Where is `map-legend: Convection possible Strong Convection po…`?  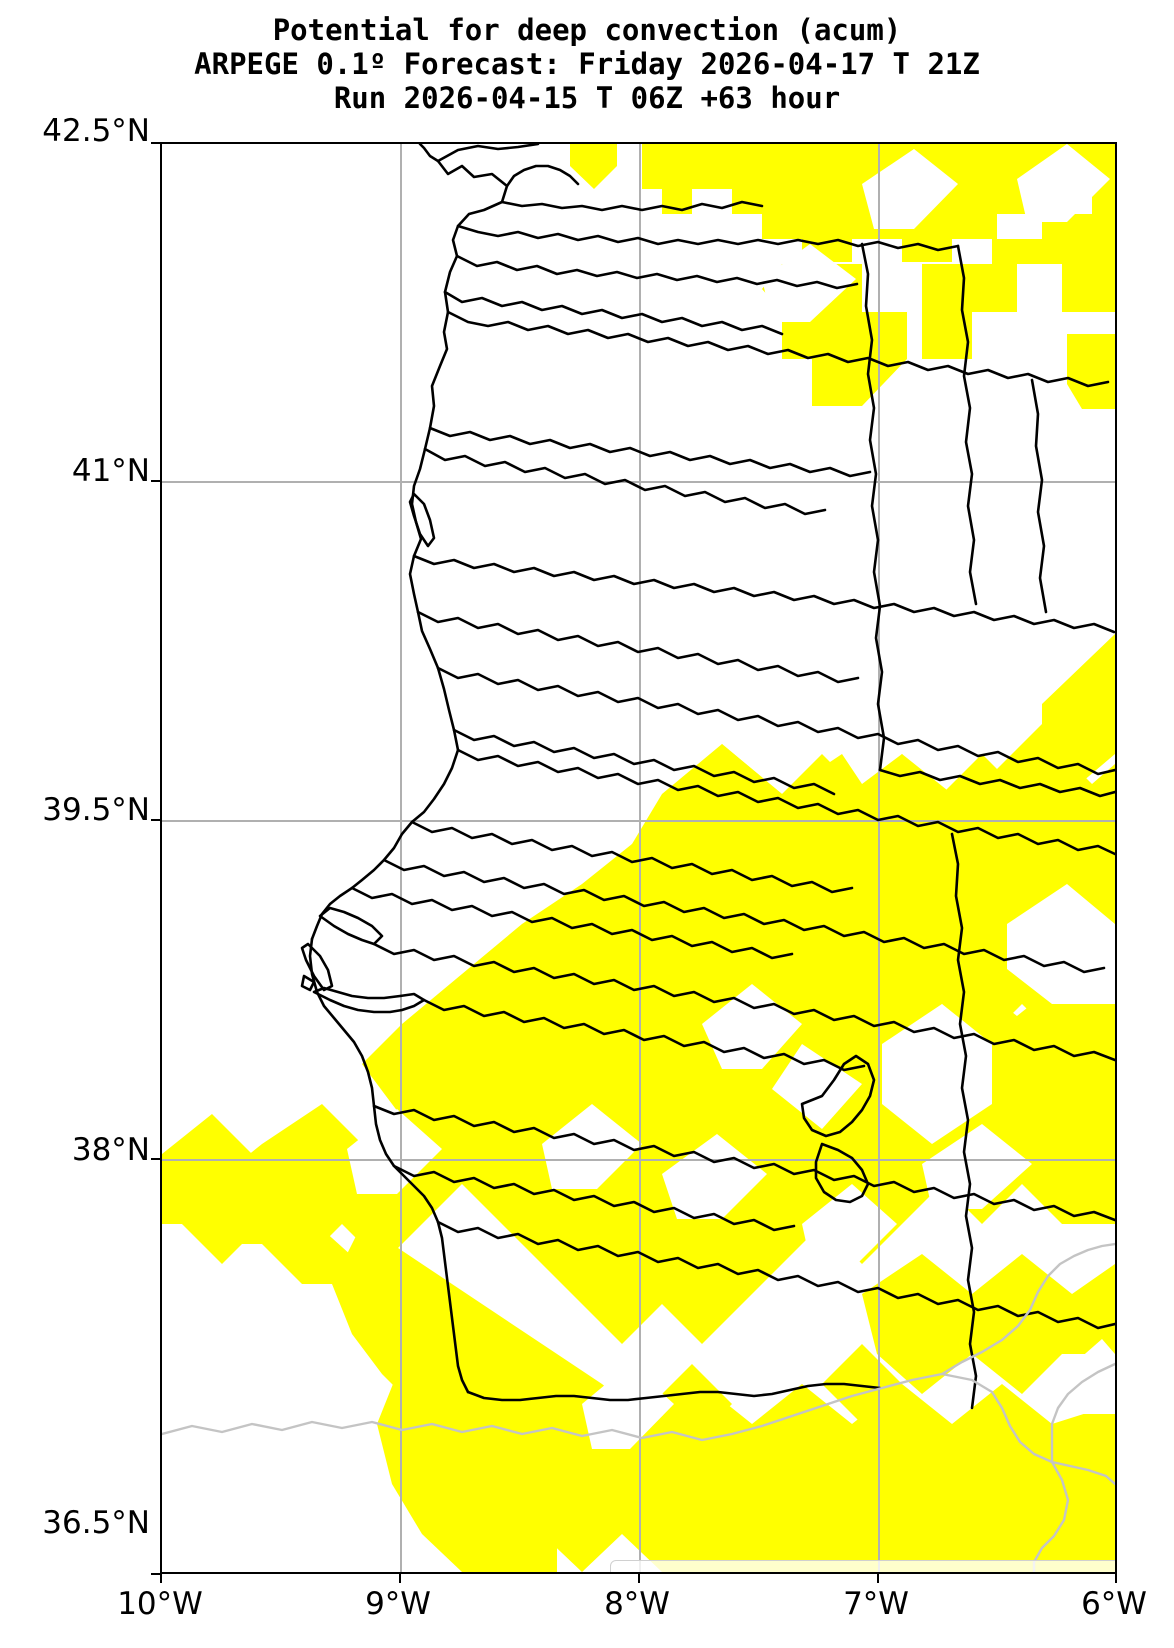
map-legend: Convection possible Strong Convection po… is located at coordinates (862, 1566).